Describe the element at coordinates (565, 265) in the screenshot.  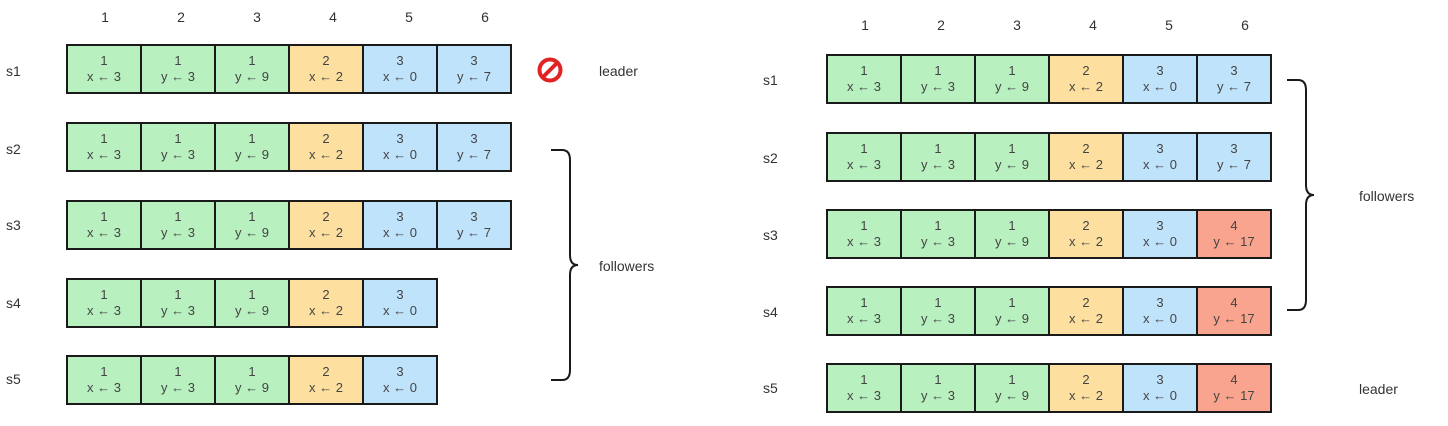
I see `followers-brace` at that location.